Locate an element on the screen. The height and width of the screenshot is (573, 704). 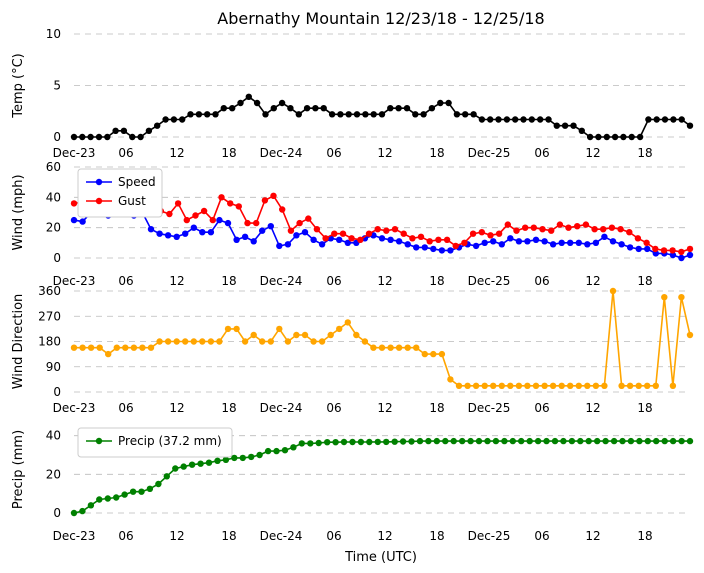
y-tick-label: 90 is located at coordinates (53, 367).